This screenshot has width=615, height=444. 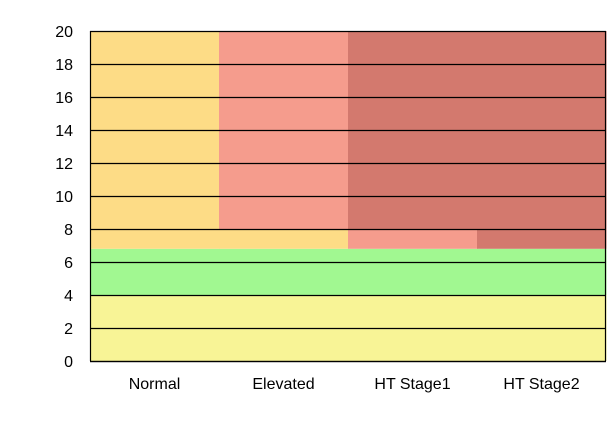 What do you see at coordinates (64, 98) in the screenshot?
I see `y-tick-label-16: 16` at bounding box center [64, 98].